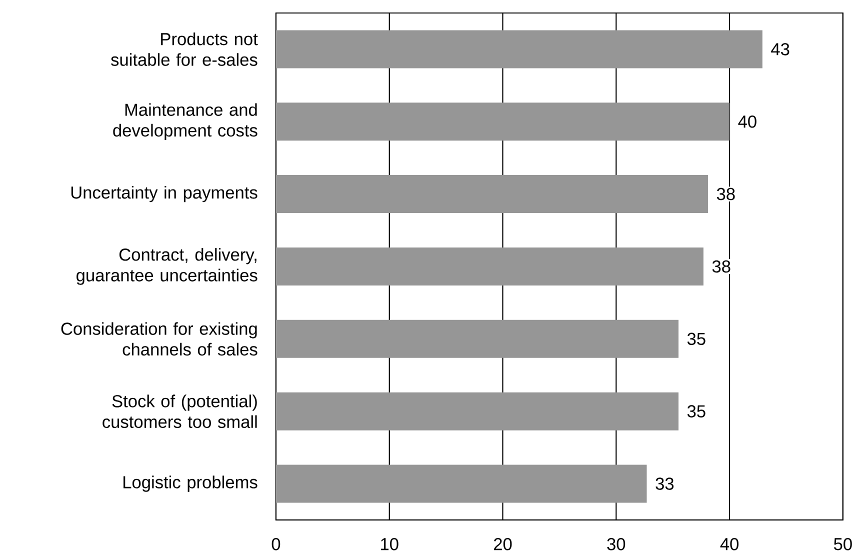 This screenshot has width=857, height=559. What do you see at coordinates (276, 544) in the screenshot?
I see `x-tick-label: 0` at bounding box center [276, 544].